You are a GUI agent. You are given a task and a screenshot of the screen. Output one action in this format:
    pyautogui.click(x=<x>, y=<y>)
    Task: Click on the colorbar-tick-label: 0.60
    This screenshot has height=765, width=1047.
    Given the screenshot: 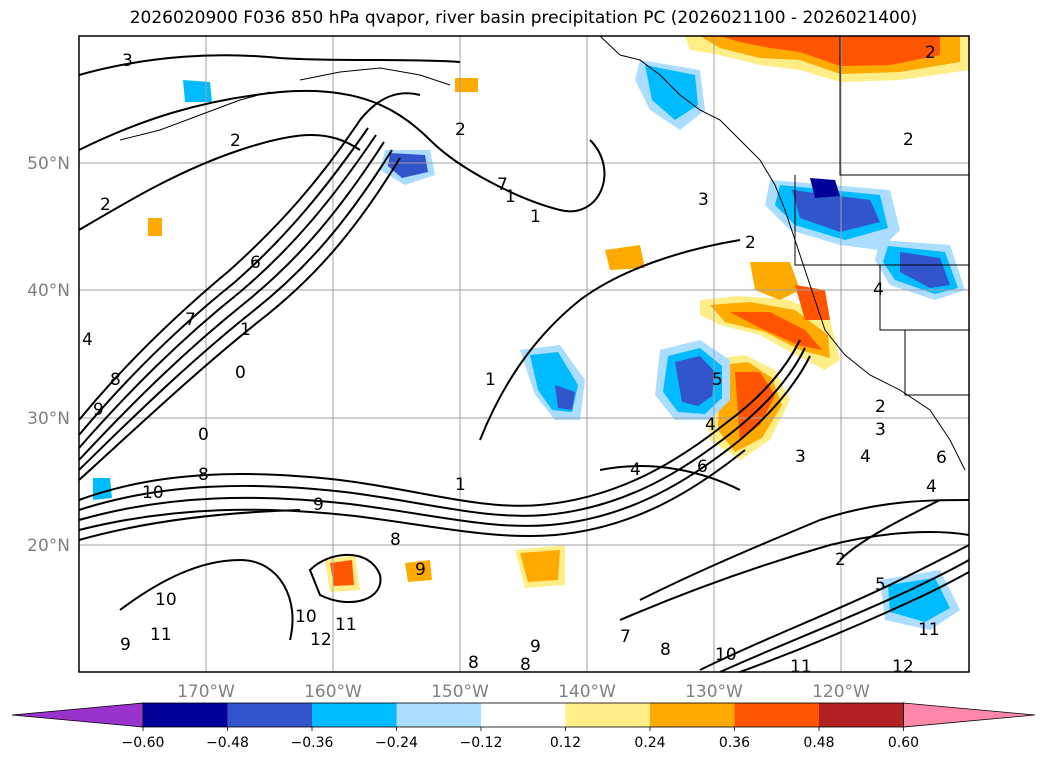 What is the action you would take?
    pyautogui.click(x=903, y=743)
    